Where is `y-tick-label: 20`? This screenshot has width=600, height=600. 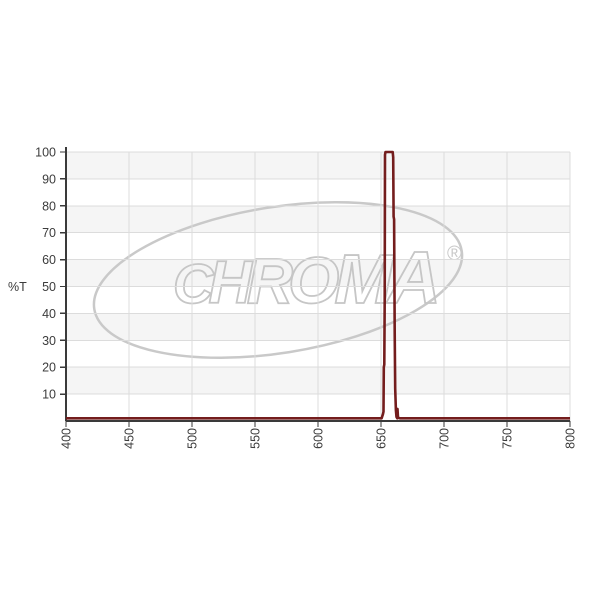
y-tick-label: 20 is located at coordinates (49, 368).